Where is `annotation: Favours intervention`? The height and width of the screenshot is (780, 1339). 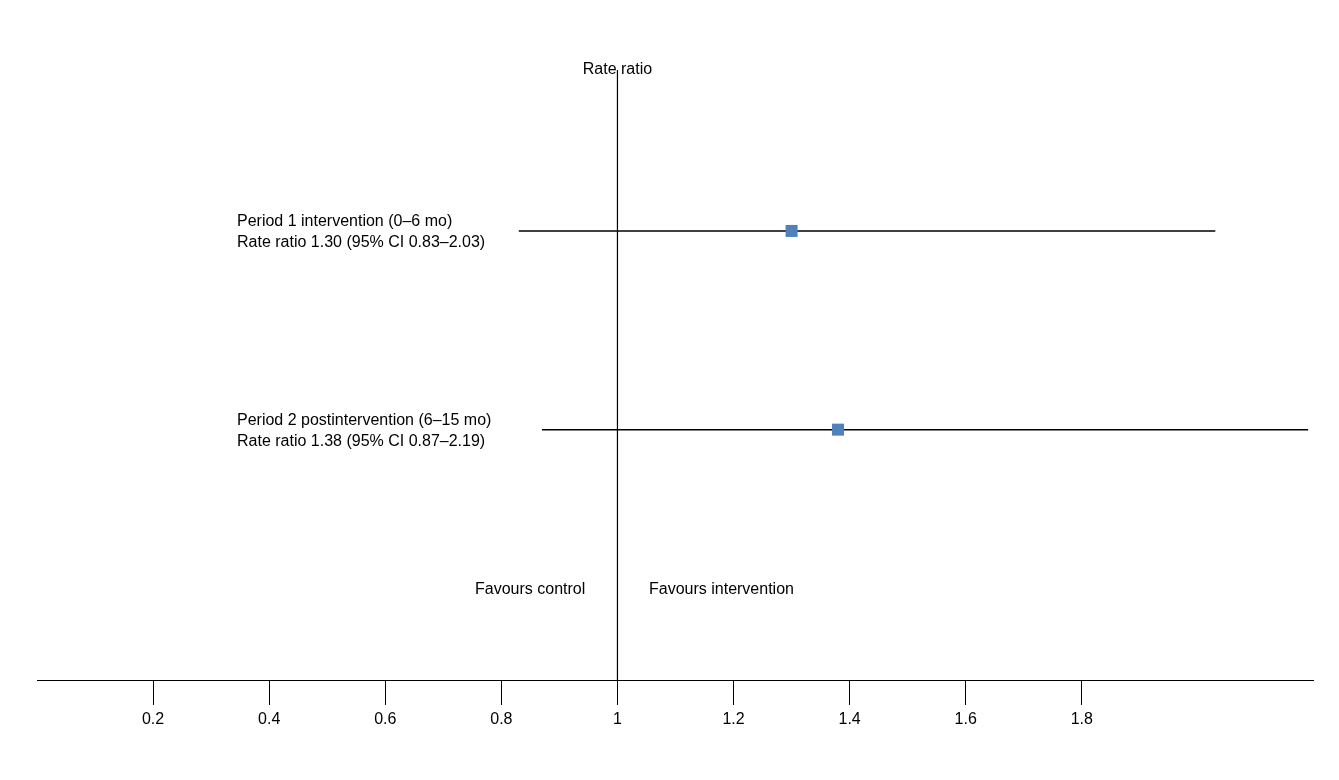 annotation: Favours intervention is located at coordinates (721, 588).